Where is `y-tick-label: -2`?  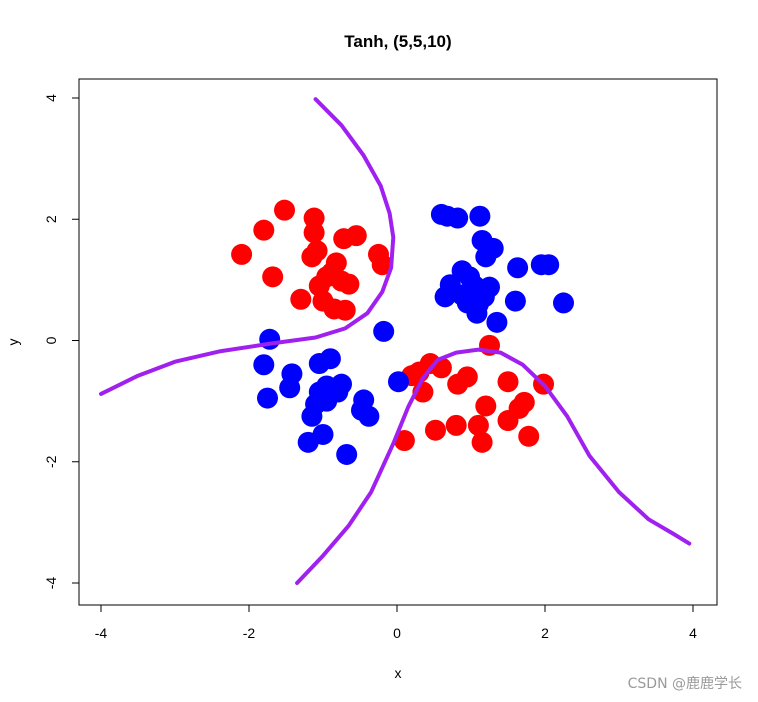
y-tick-label: -2 is located at coordinates (51, 461).